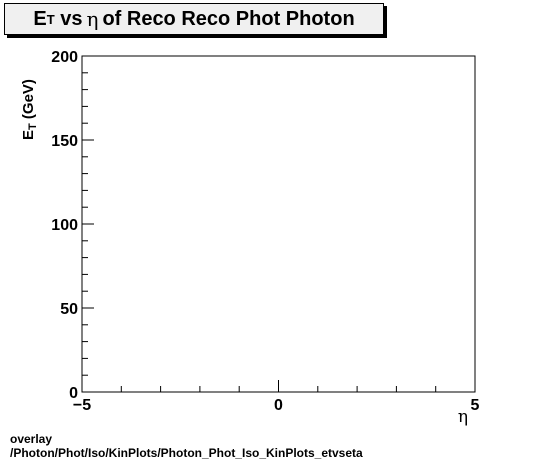 The width and height of the screenshot is (546, 462). Describe the element at coordinates (475, 405) in the screenshot. I see `x-tick-label: 5` at that location.